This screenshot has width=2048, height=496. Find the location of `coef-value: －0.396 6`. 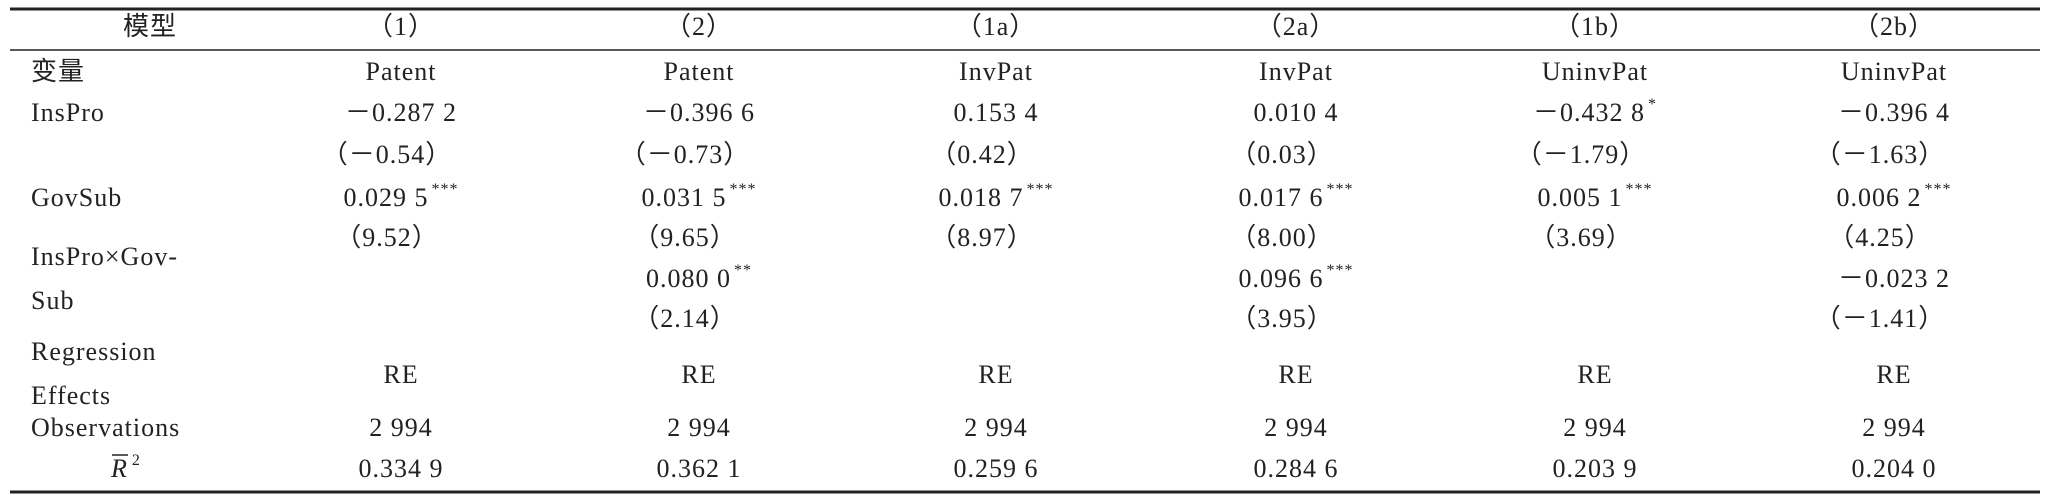

coef-value: －0.396 6 is located at coordinates (699, 112).